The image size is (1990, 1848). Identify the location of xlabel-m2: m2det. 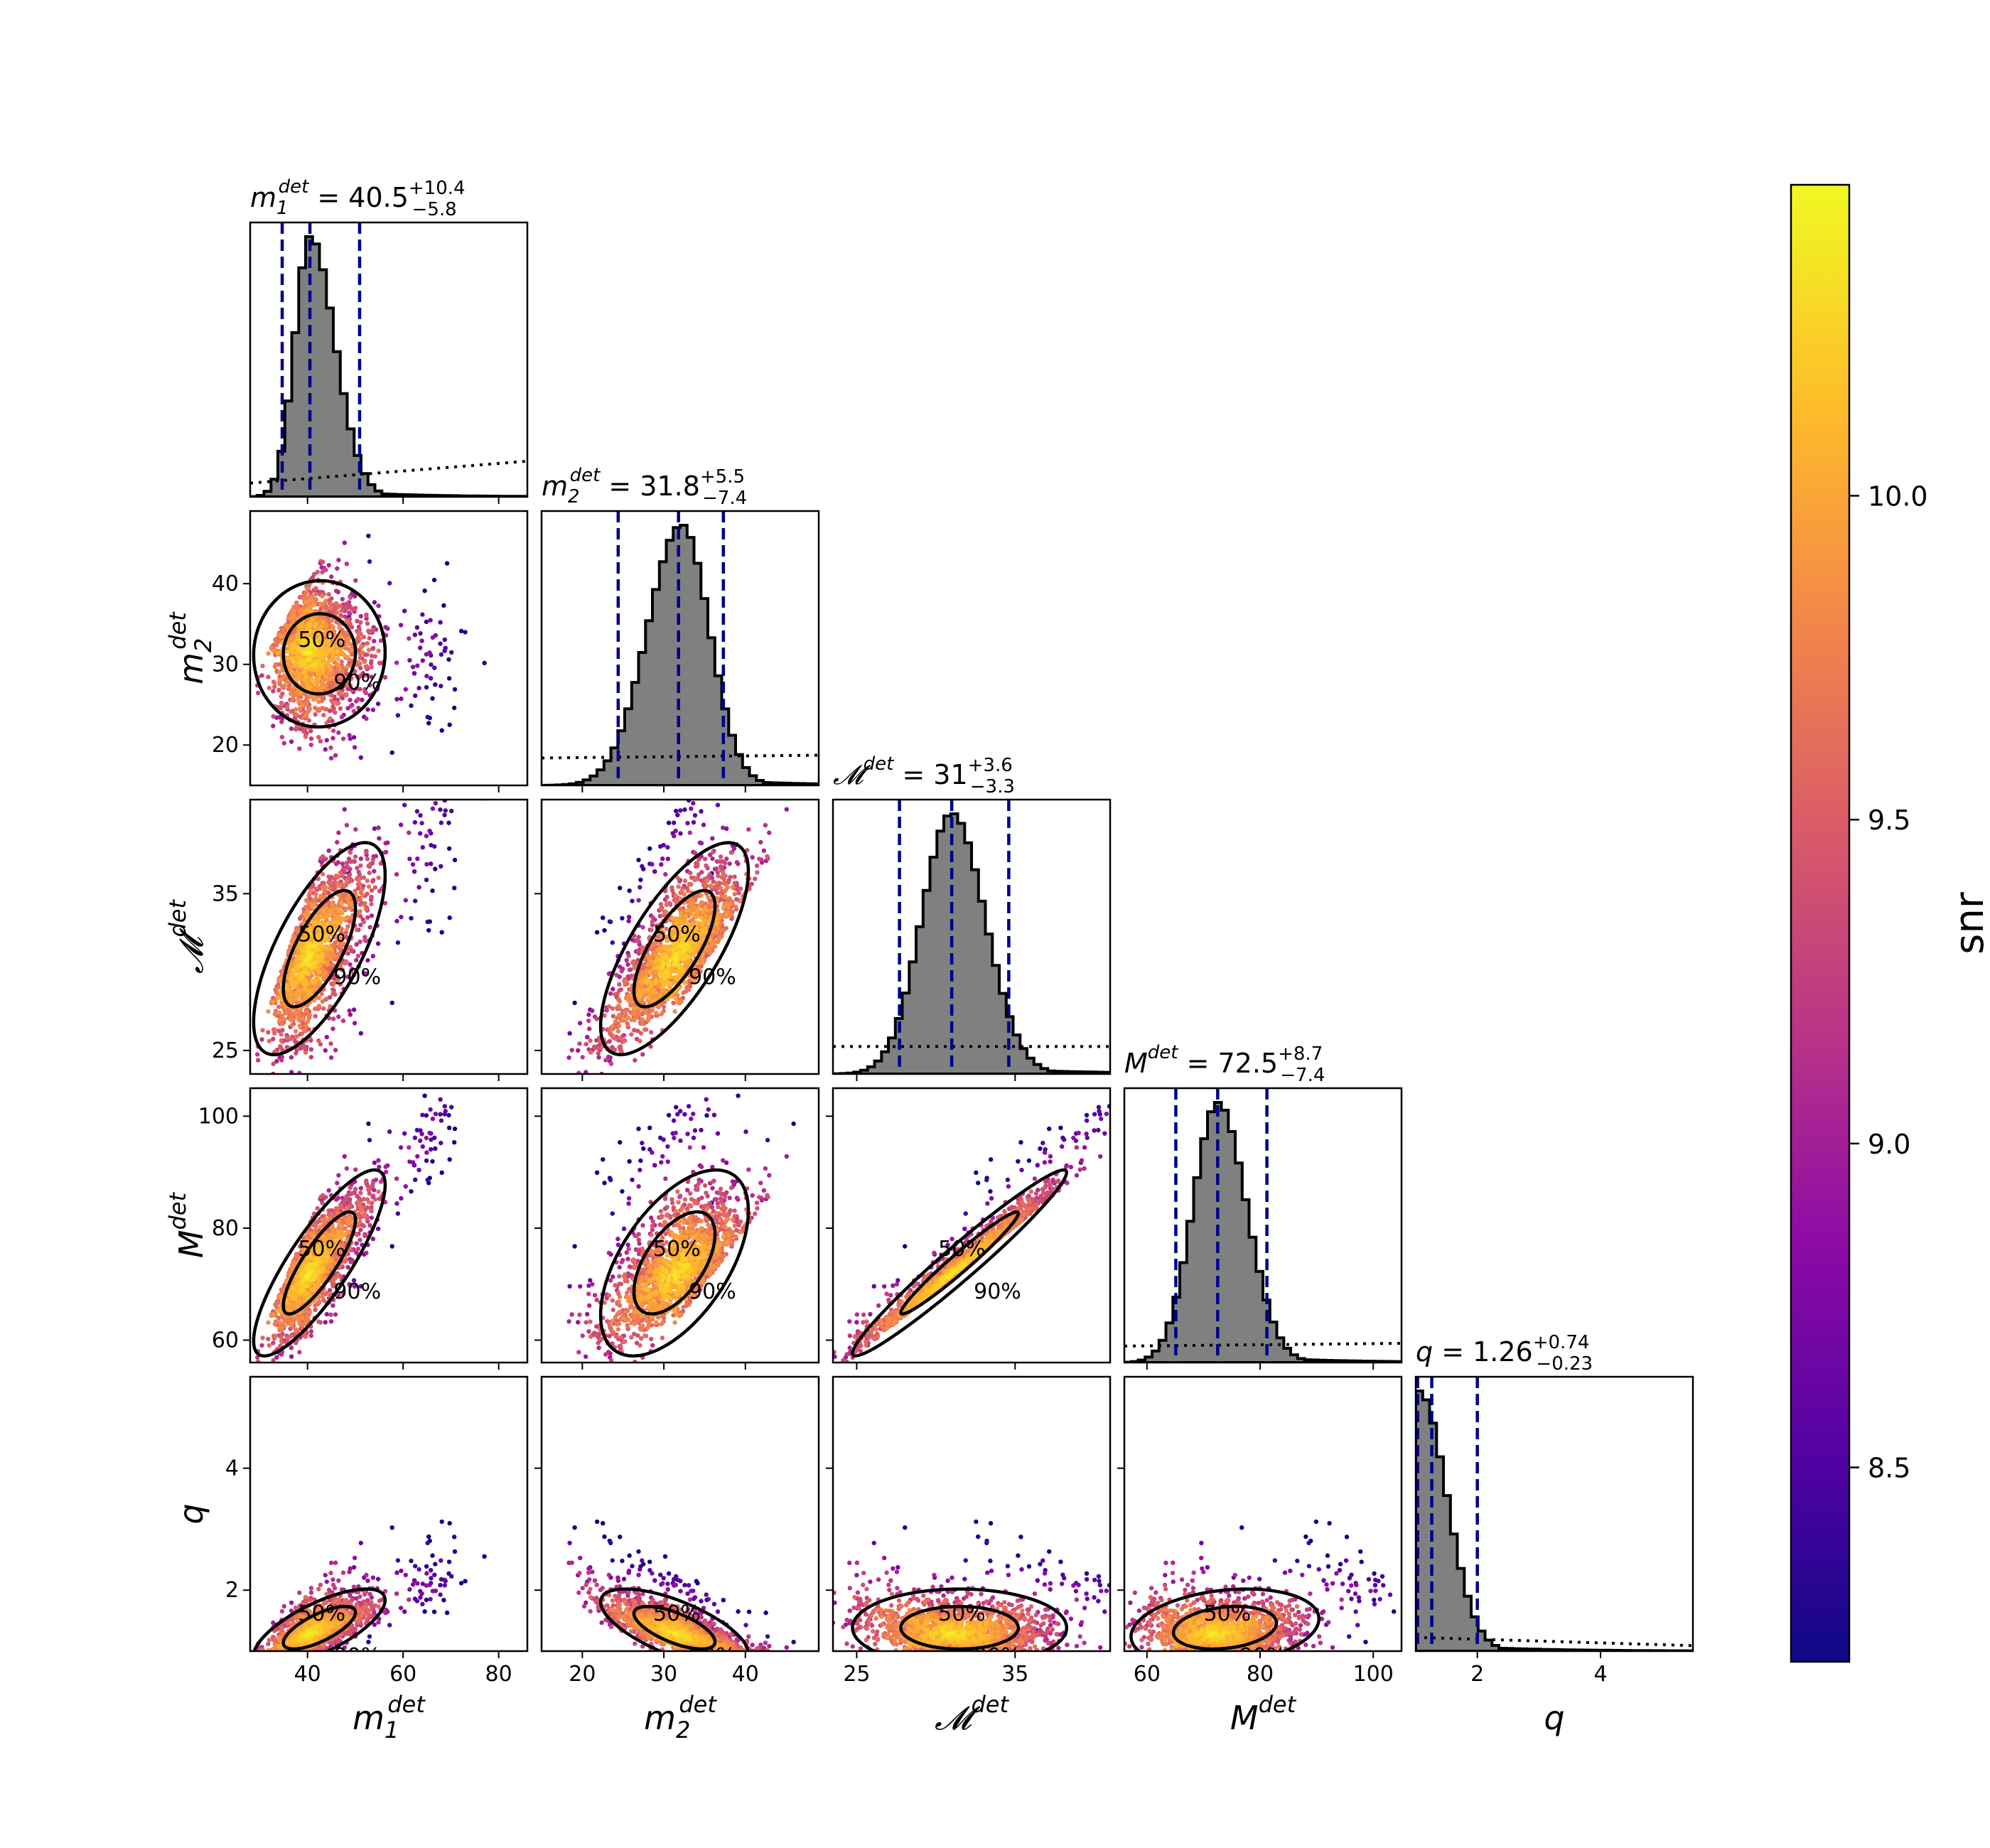
(681, 1717).